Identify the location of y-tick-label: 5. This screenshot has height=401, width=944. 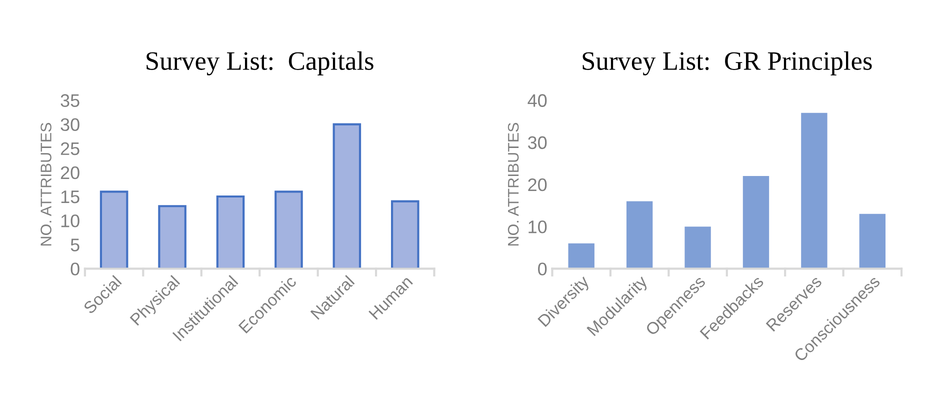
(75, 245).